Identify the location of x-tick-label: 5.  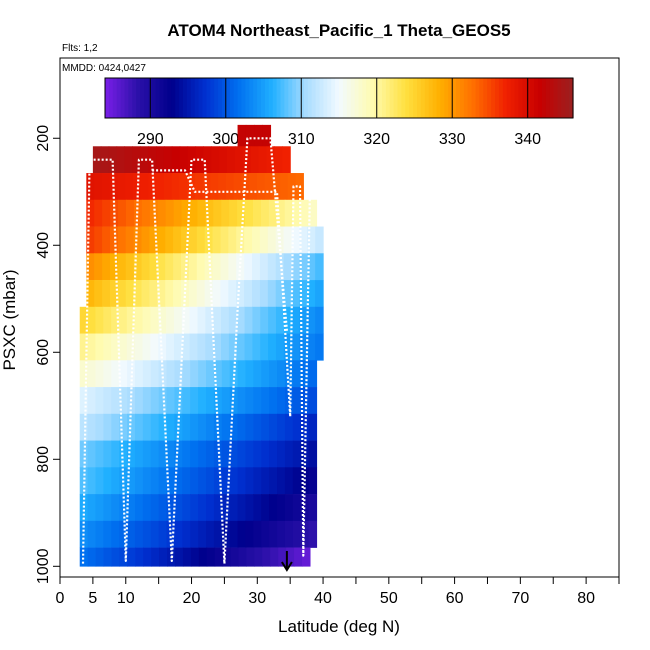
(92, 598).